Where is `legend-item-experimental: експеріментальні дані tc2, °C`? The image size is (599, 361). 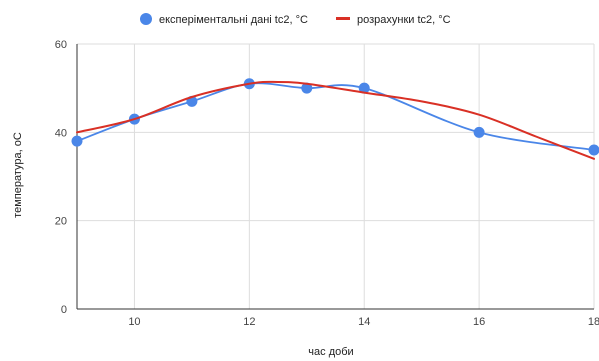
legend-item-experimental: експеріментальні дані tc2, °C is located at coordinates (224, 19).